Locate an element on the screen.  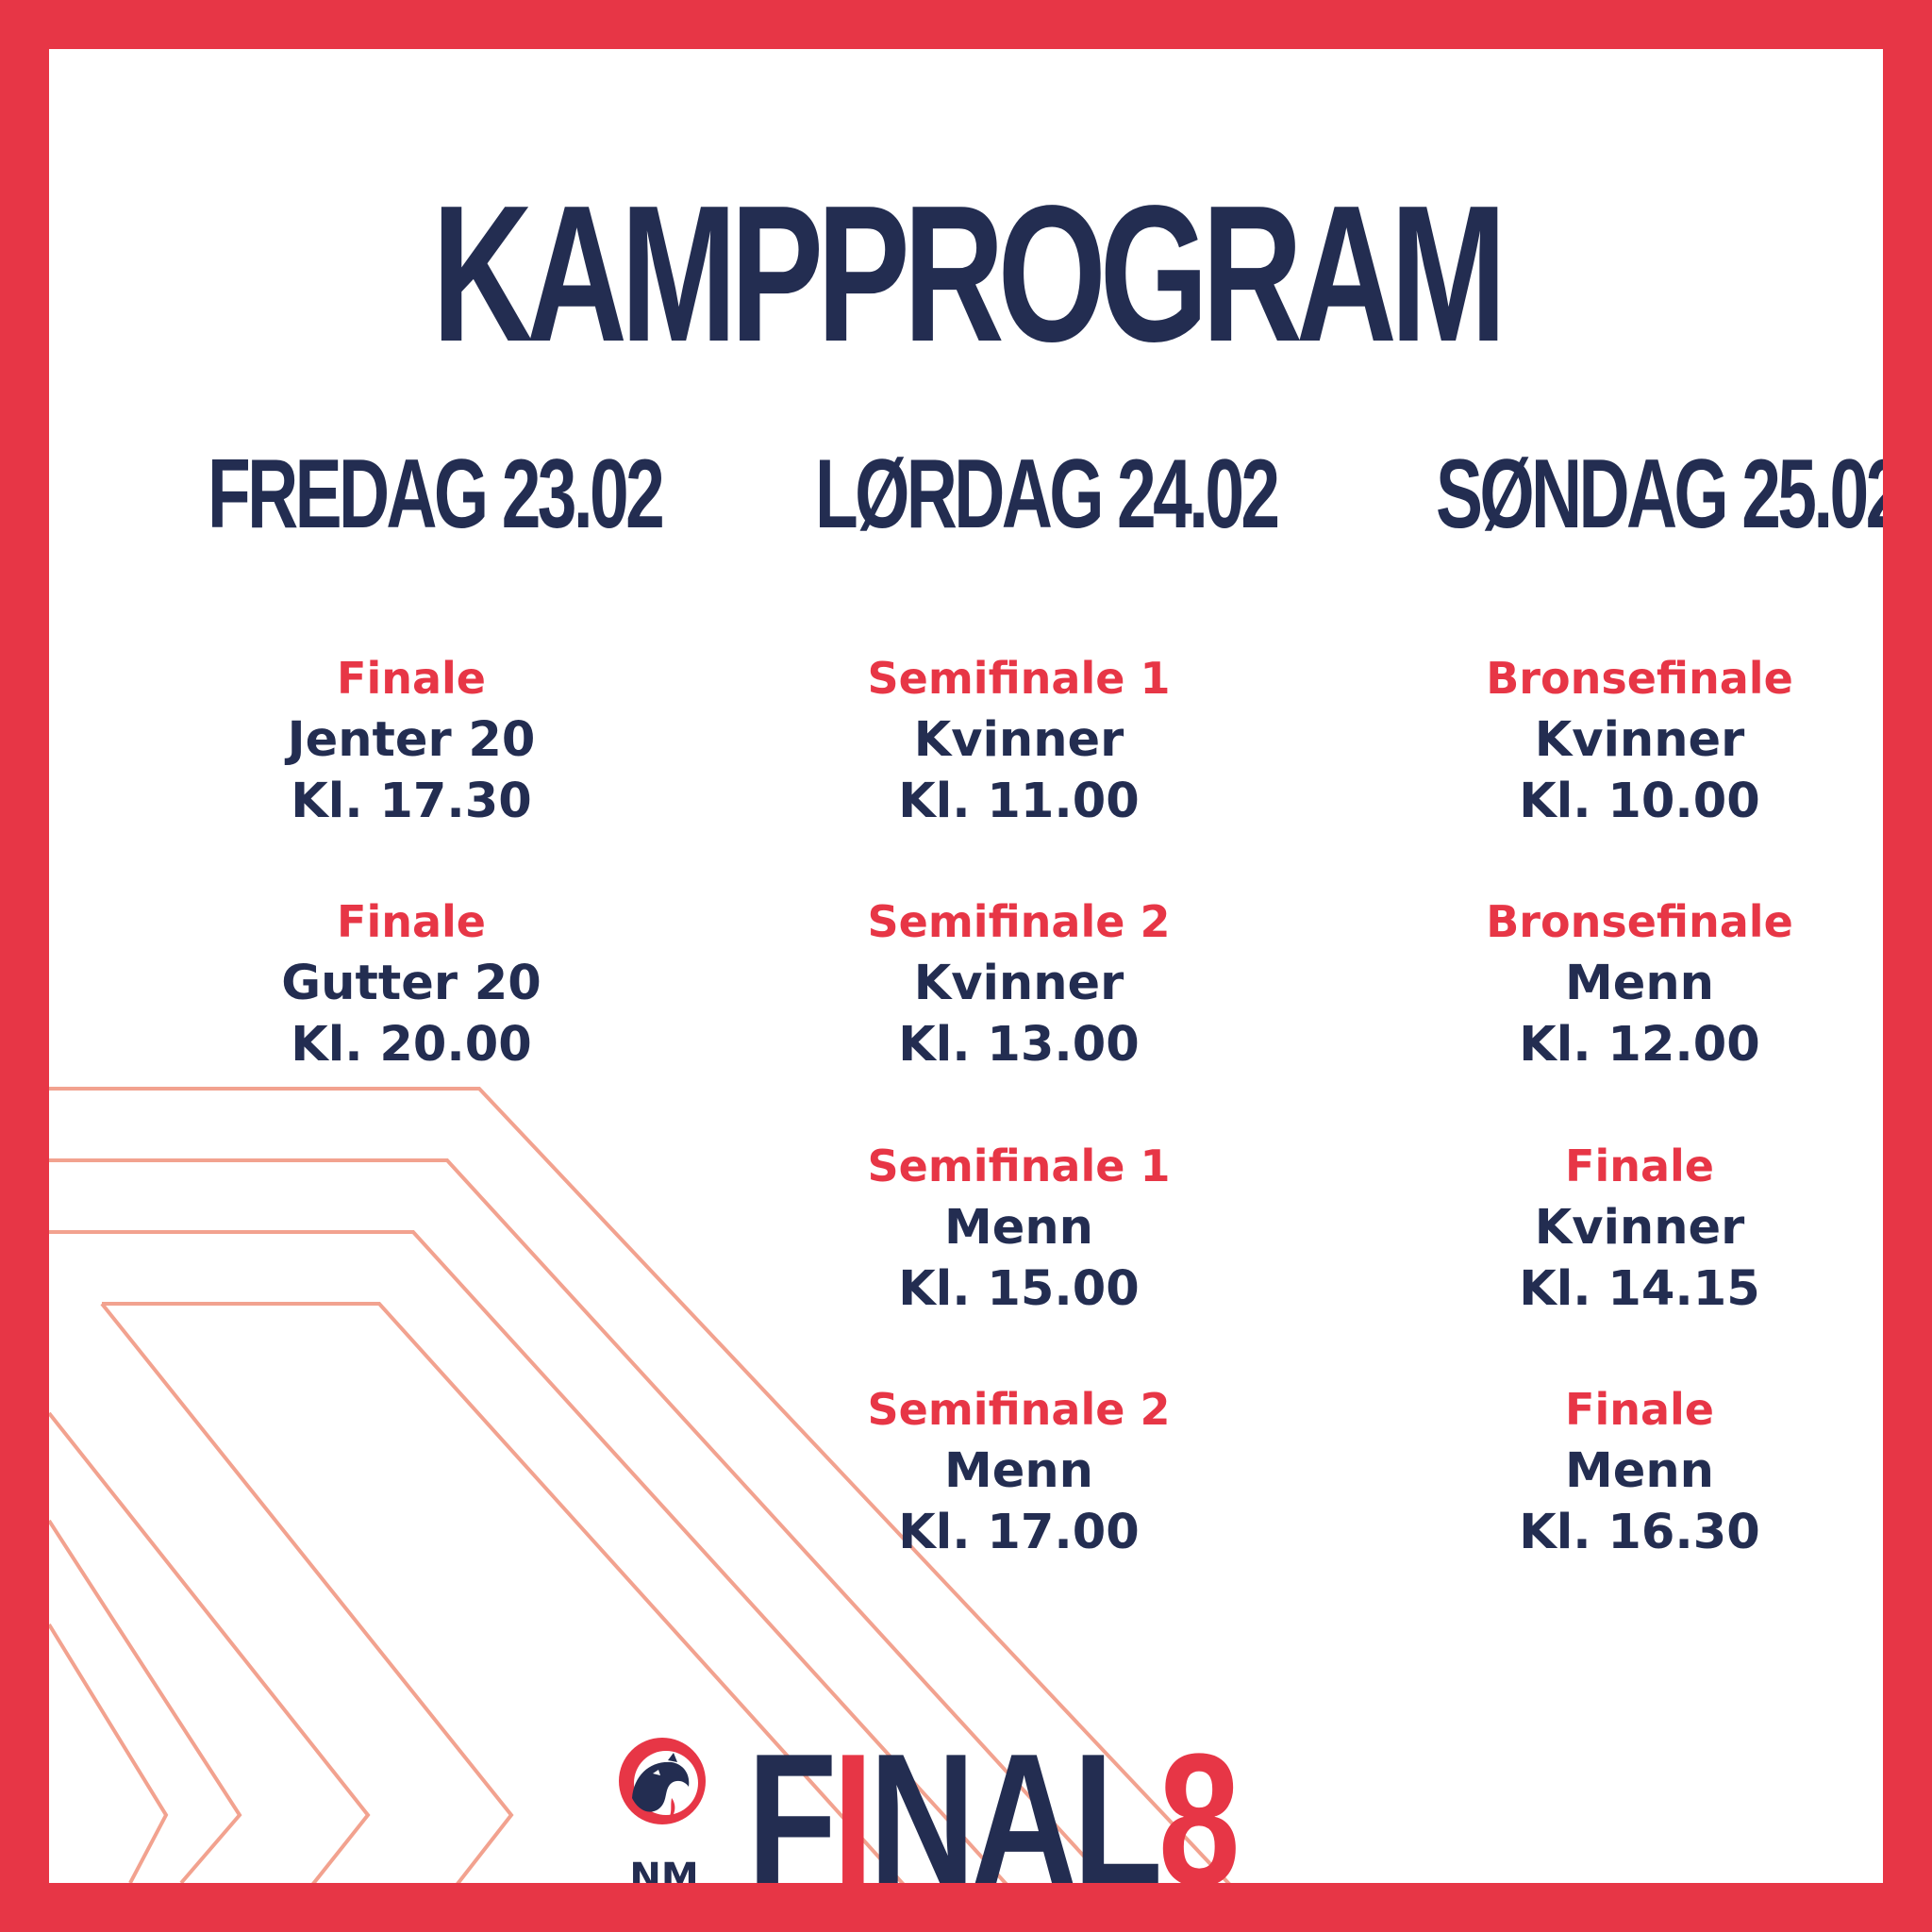
match-item: Finale Kvinner Kl. 14.15 is located at coordinates (1620, 1228).